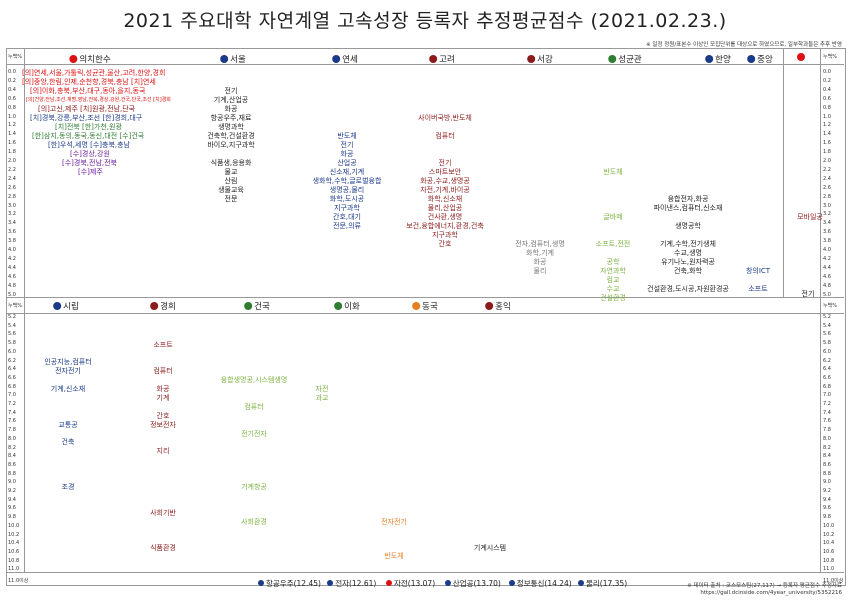 This screenshot has width=850, height=603. I want to click on header-label: 성균관, so click(630, 60).